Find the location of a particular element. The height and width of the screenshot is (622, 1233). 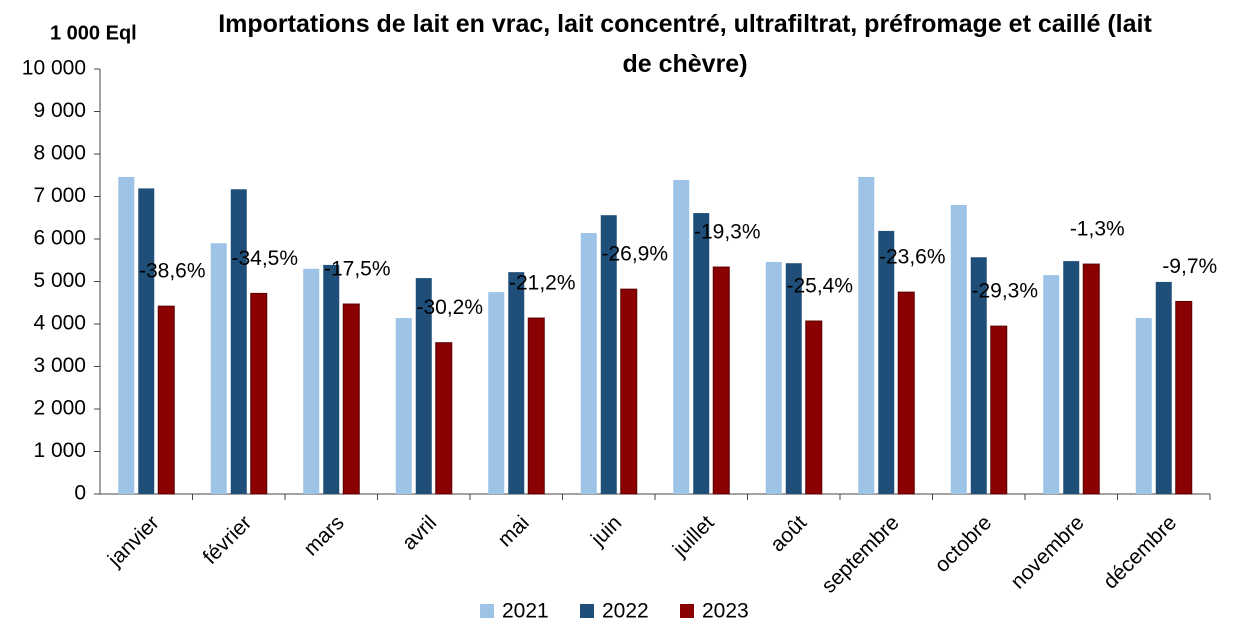

annotation: -38,6% is located at coordinates (172, 271).